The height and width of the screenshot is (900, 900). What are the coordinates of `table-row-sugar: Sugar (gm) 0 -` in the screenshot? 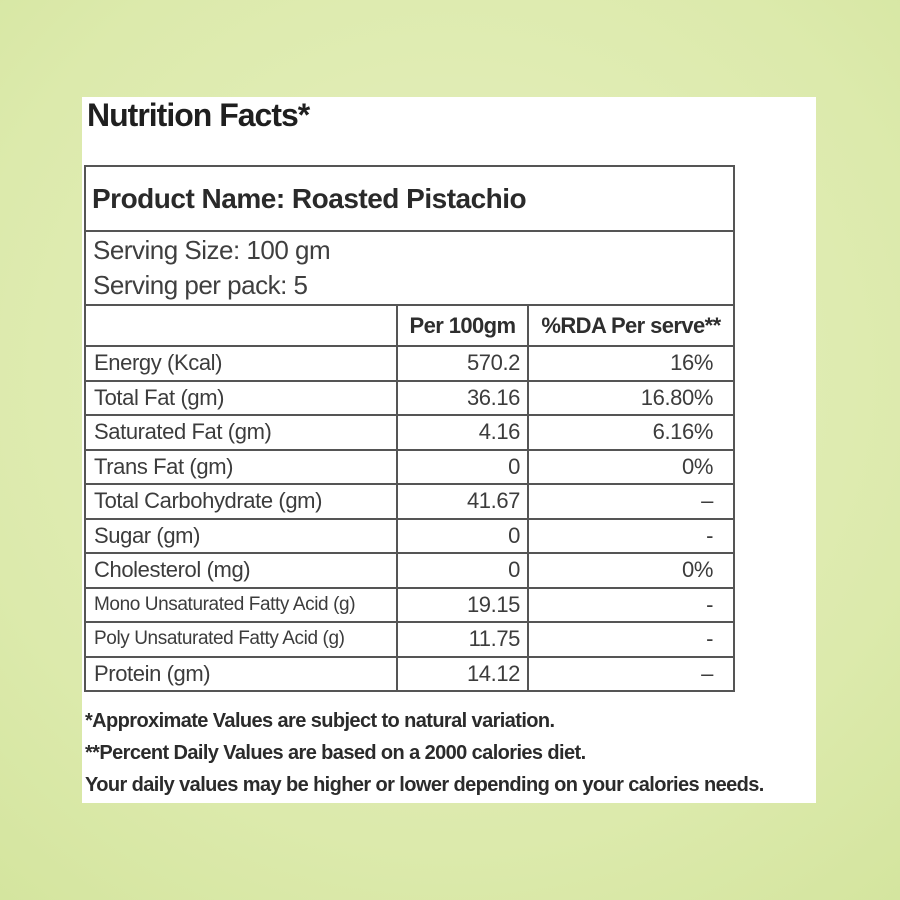 It's located at (409, 535).